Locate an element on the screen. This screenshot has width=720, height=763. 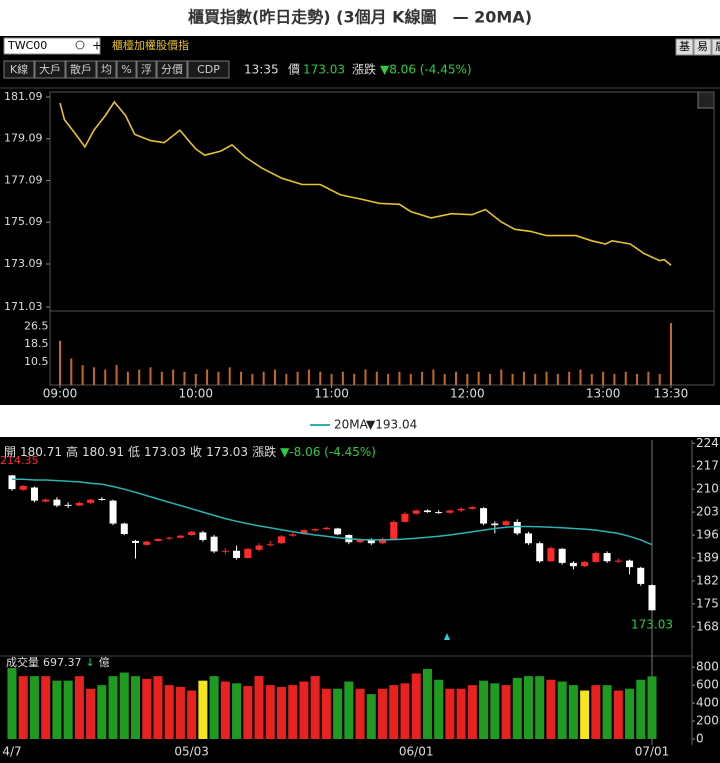
x-tick-label: 05/03 is located at coordinates (191, 752).